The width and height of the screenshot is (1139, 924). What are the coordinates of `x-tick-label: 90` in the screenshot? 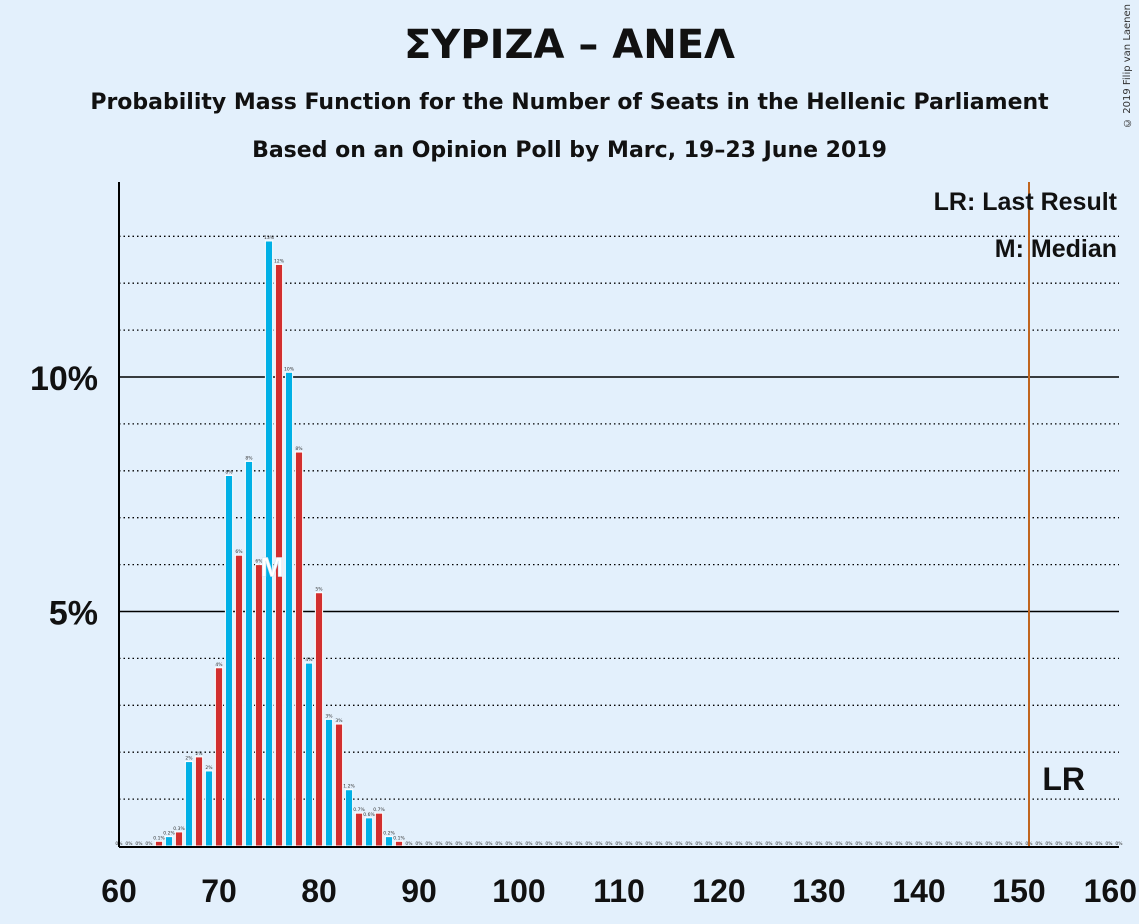 It's located at (419, 891).